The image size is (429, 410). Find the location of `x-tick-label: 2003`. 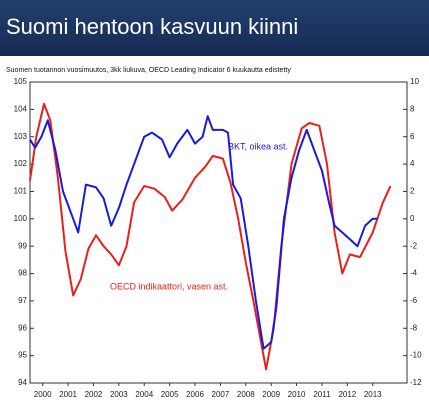

x-tick-label: 2003 is located at coordinates (119, 394).